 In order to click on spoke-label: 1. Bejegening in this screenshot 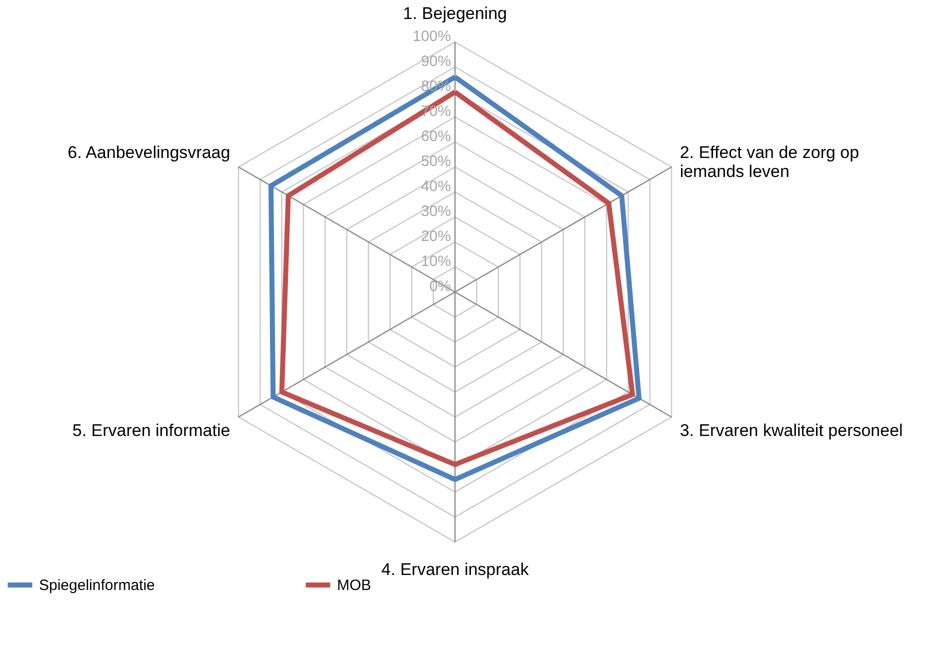, I will do `click(455, 13)`.